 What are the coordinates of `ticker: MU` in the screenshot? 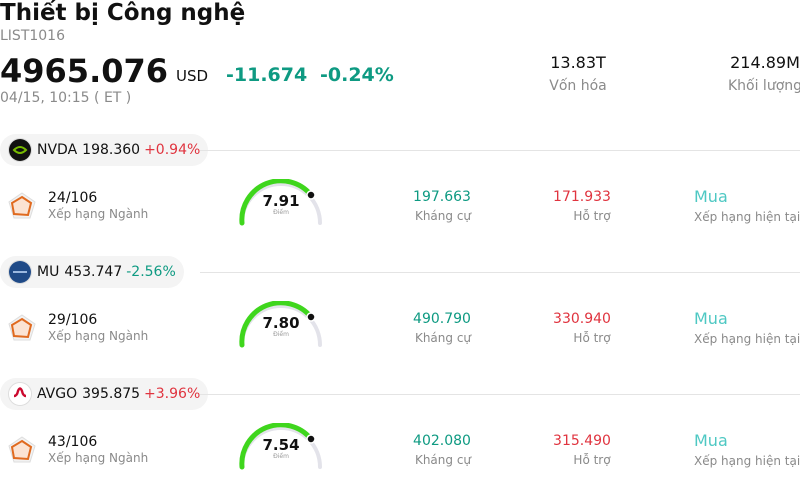 It's located at (48, 272).